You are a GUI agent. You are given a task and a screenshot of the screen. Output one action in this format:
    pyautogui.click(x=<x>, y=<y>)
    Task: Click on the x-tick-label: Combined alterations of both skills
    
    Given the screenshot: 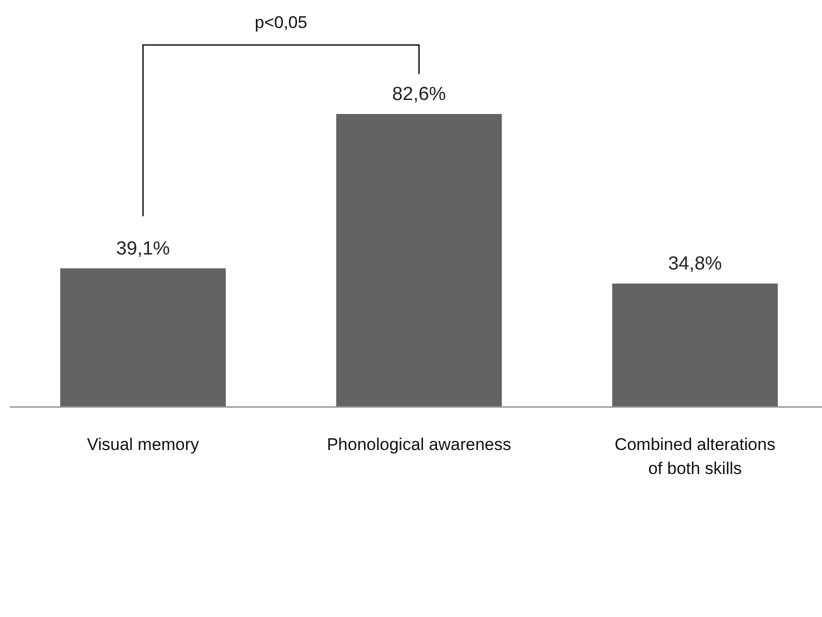 What is the action you would take?
    pyautogui.click(x=695, y=456)
    